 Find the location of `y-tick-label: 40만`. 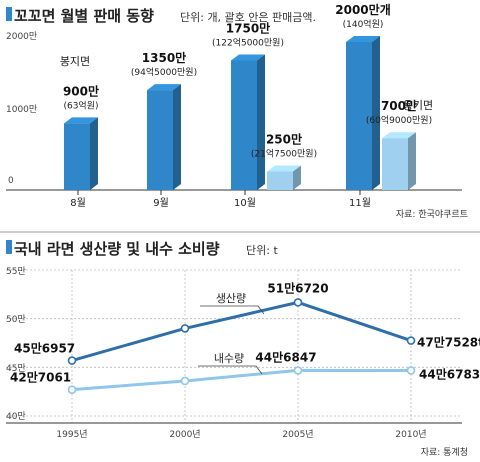

y-tick-label: 40만 is located at coordinates (16, 416).